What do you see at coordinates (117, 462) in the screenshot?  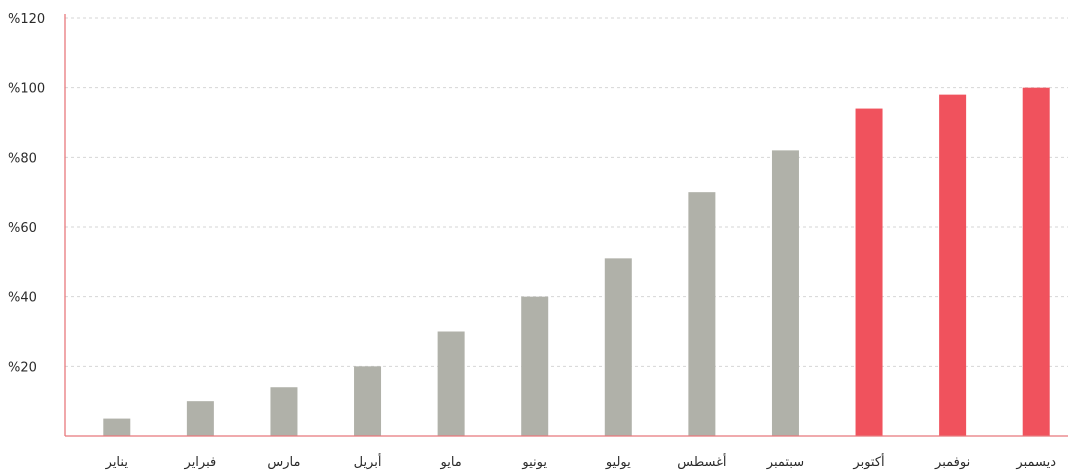 I see `x-tick-label: يناير` at bounding box center [117, 462].